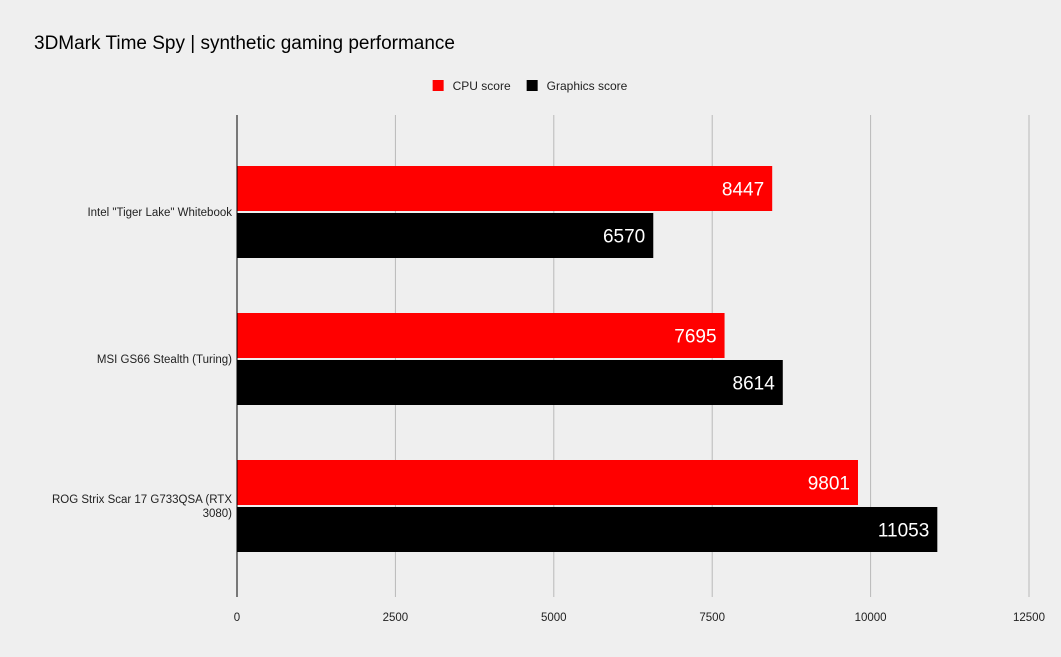 The width and height of the screenshot is (1061, 657). What do you see at coordinates (743, 190) in the screenshot?
I see `data-label: 8447` at bounding box center [743, 190].